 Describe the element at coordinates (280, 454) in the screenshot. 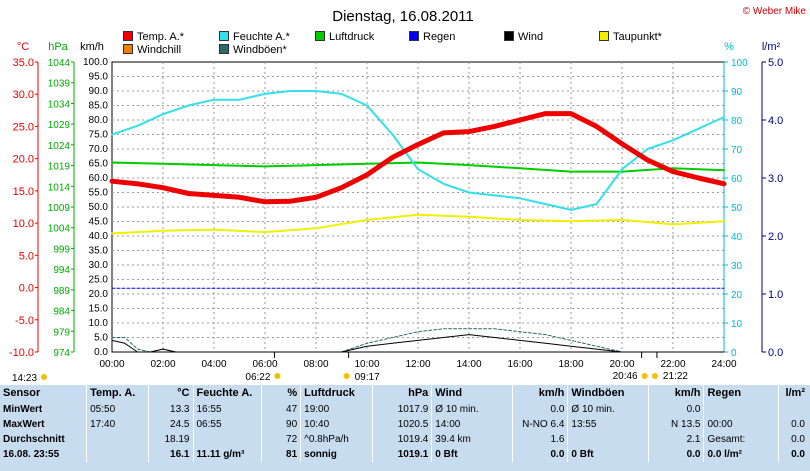

I see `stats-cell: 81` at that location.